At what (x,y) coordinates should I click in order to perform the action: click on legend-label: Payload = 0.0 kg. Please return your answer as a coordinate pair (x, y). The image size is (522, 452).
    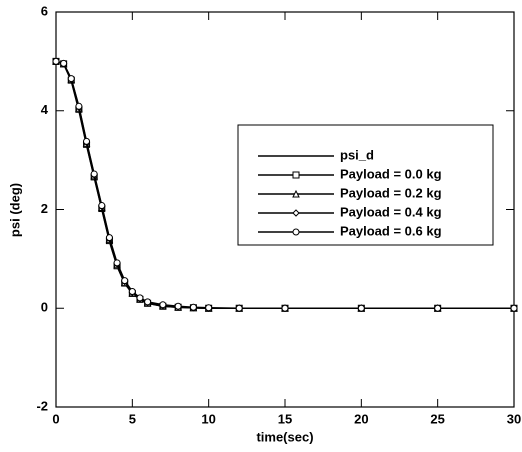
    Looking at the image, I should click on (391, 173).